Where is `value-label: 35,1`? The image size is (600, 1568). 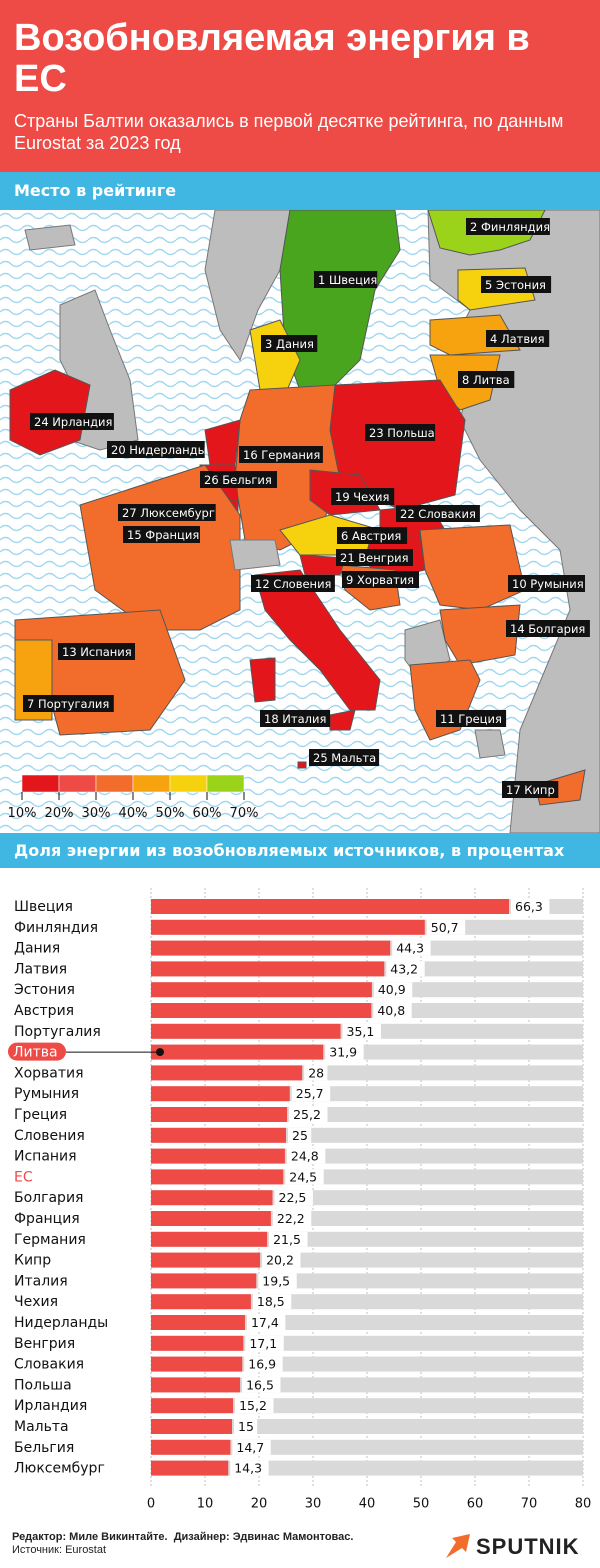
value-label: 35,1 is located at coordinates (361, 1031).